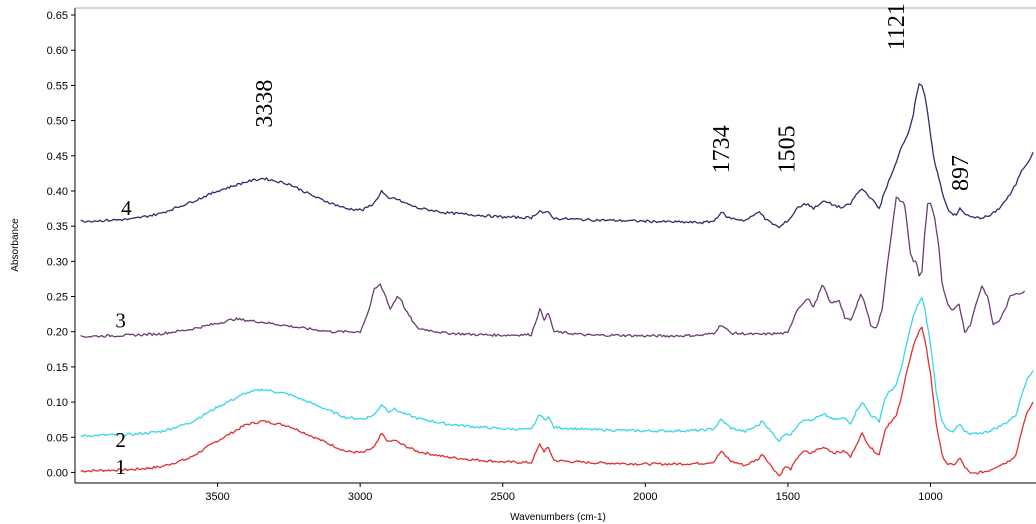 This screenshot has height=524, width=1036. What do you see at coordinates (930, 497) in the screenshot?
I see `x-tick-label: 1000` at bounding box center [930, 497].